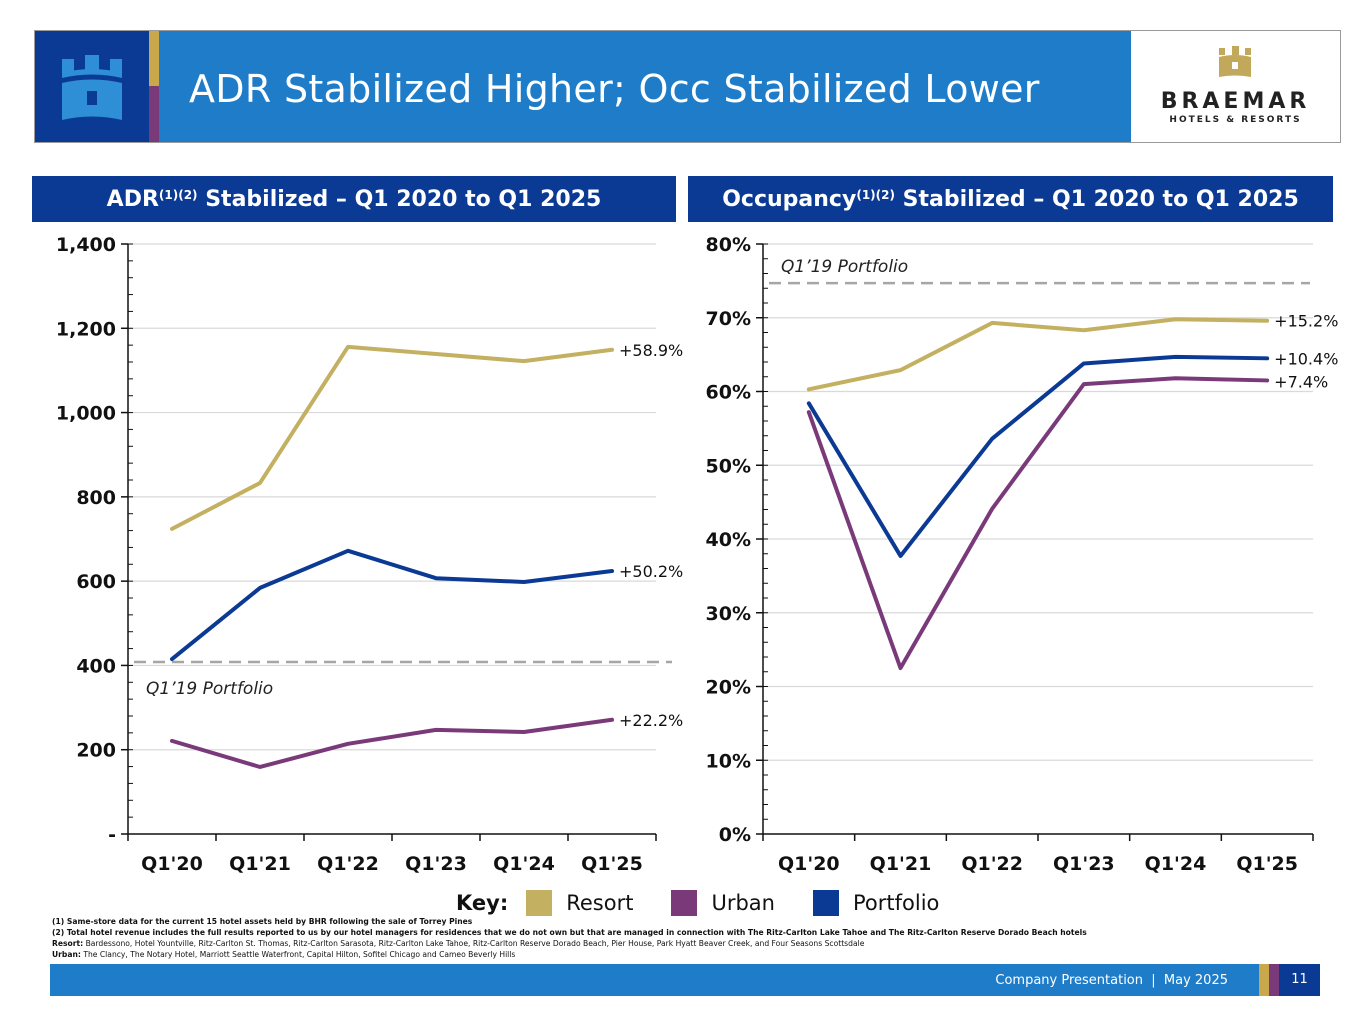  I want to click on footer-accent-gold, so click(1264, 980).